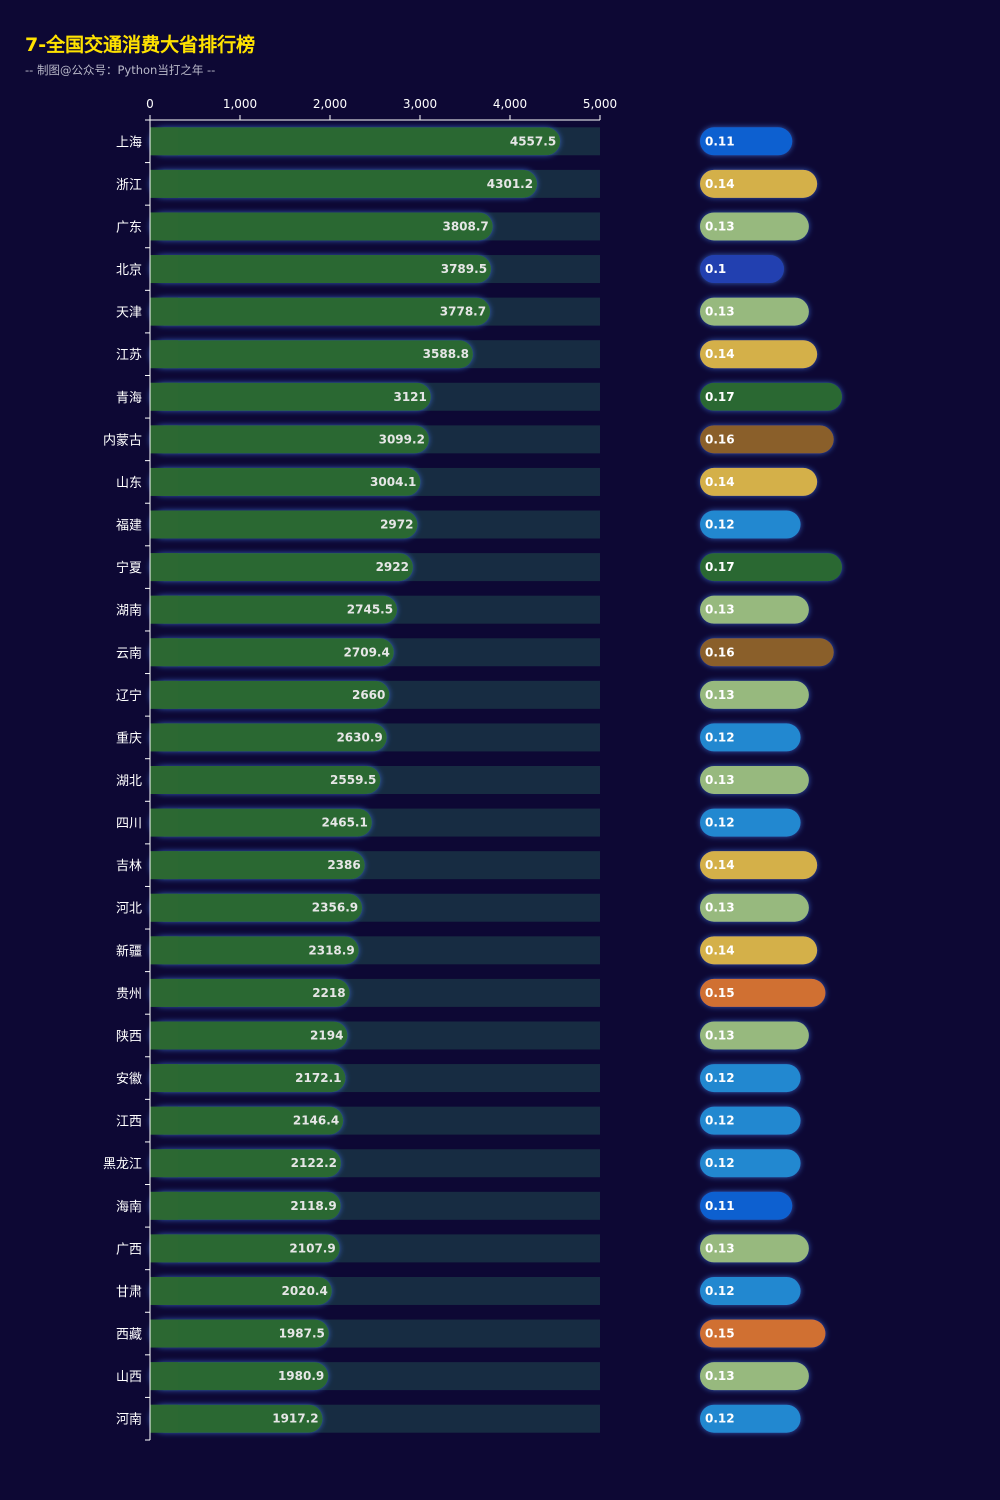 This screenshot has width=1000, height=1500. Describe the element at coordinates (301, 1376) in the screenshot. I see `value-label: 1980.9` at that location.